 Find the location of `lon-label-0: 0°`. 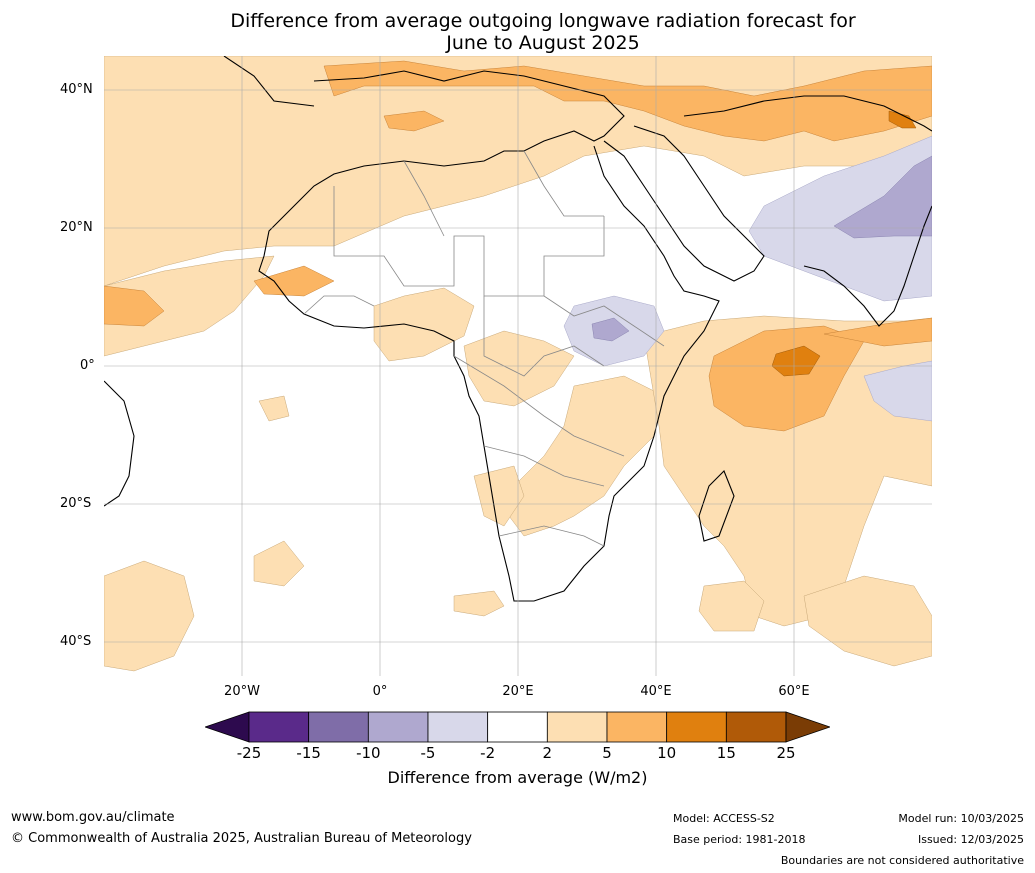

lon-label-0: 0° is located at coordinates (380, 691).